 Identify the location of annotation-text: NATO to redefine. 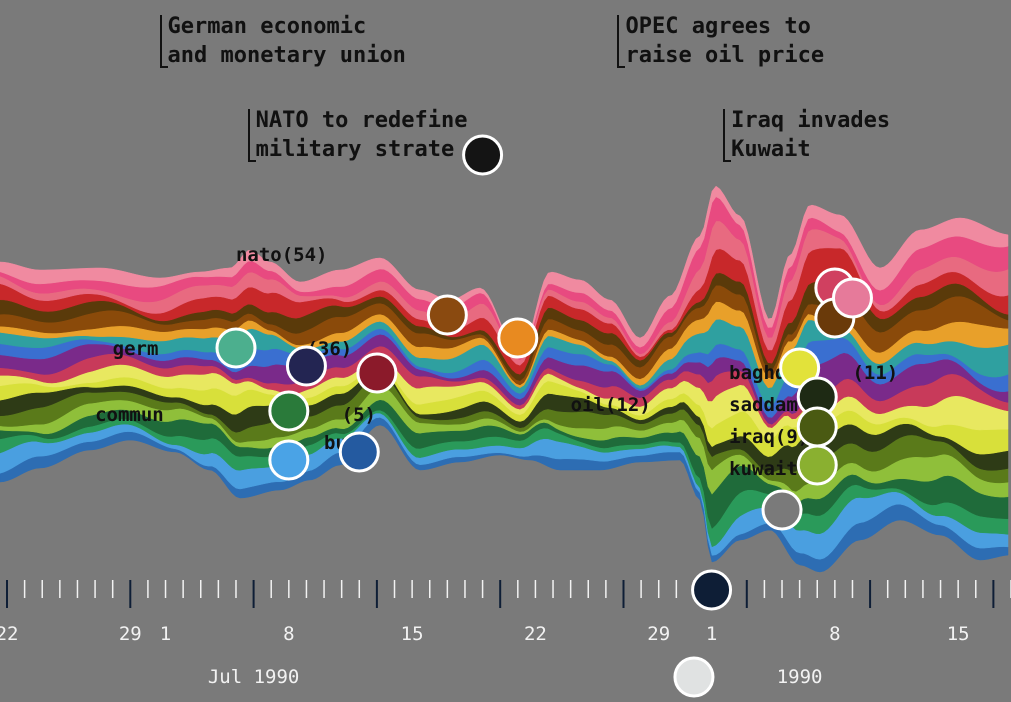
(361, 120).